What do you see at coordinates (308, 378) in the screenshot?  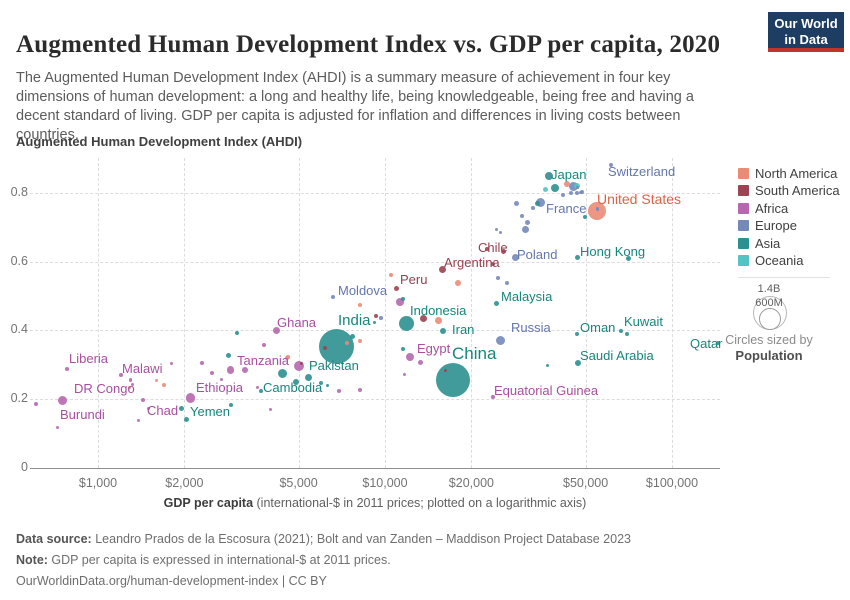 I see `data-point-pakistan` at bounding box center [308, 378].